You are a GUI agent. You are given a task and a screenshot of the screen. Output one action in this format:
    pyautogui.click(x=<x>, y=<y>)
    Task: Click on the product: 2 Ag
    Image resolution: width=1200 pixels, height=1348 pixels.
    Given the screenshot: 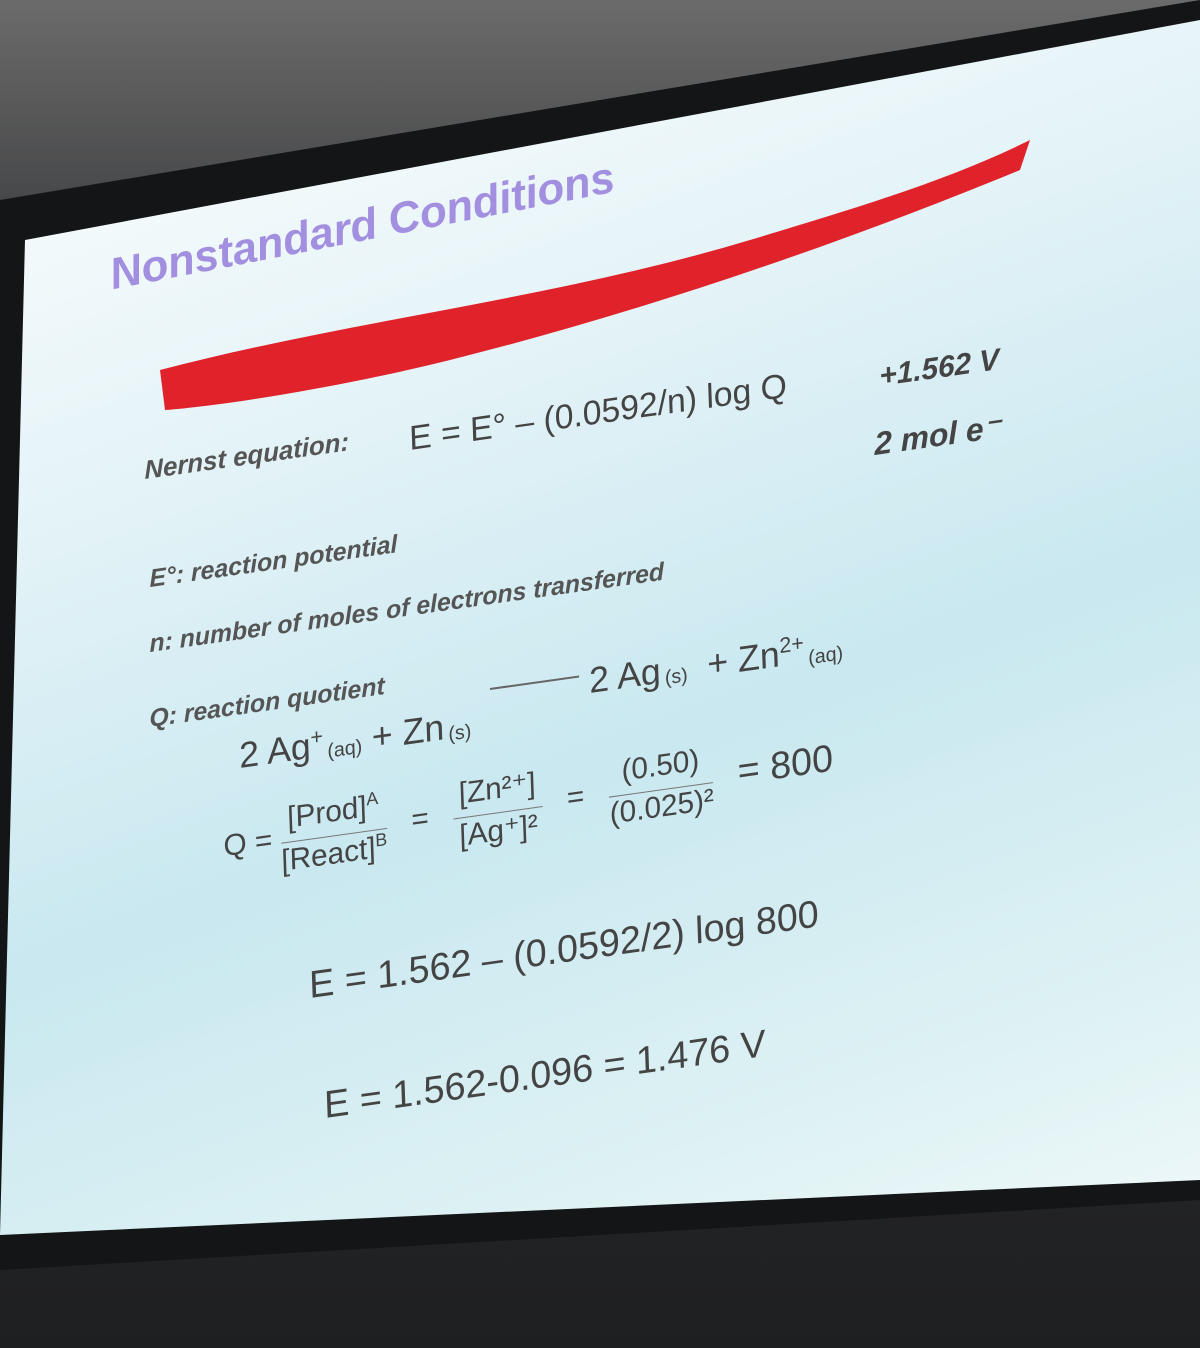 What is the action you would take?
    pyautogui.click(x=625, y=675)
    